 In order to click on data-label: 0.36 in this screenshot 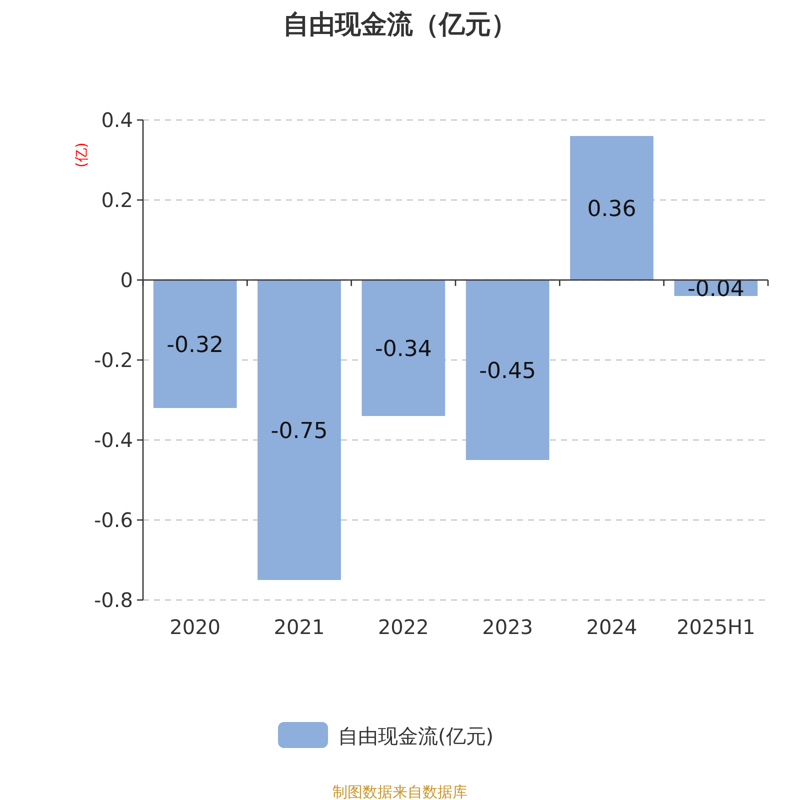, I will do `click(611, 209)`.